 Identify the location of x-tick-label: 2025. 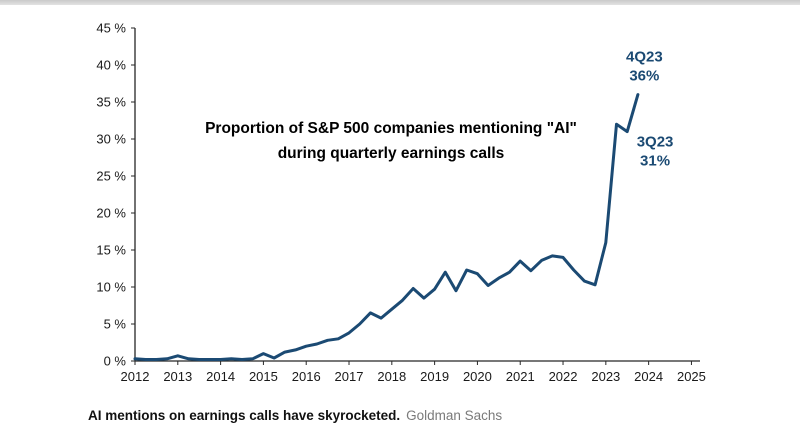
(691, 376).